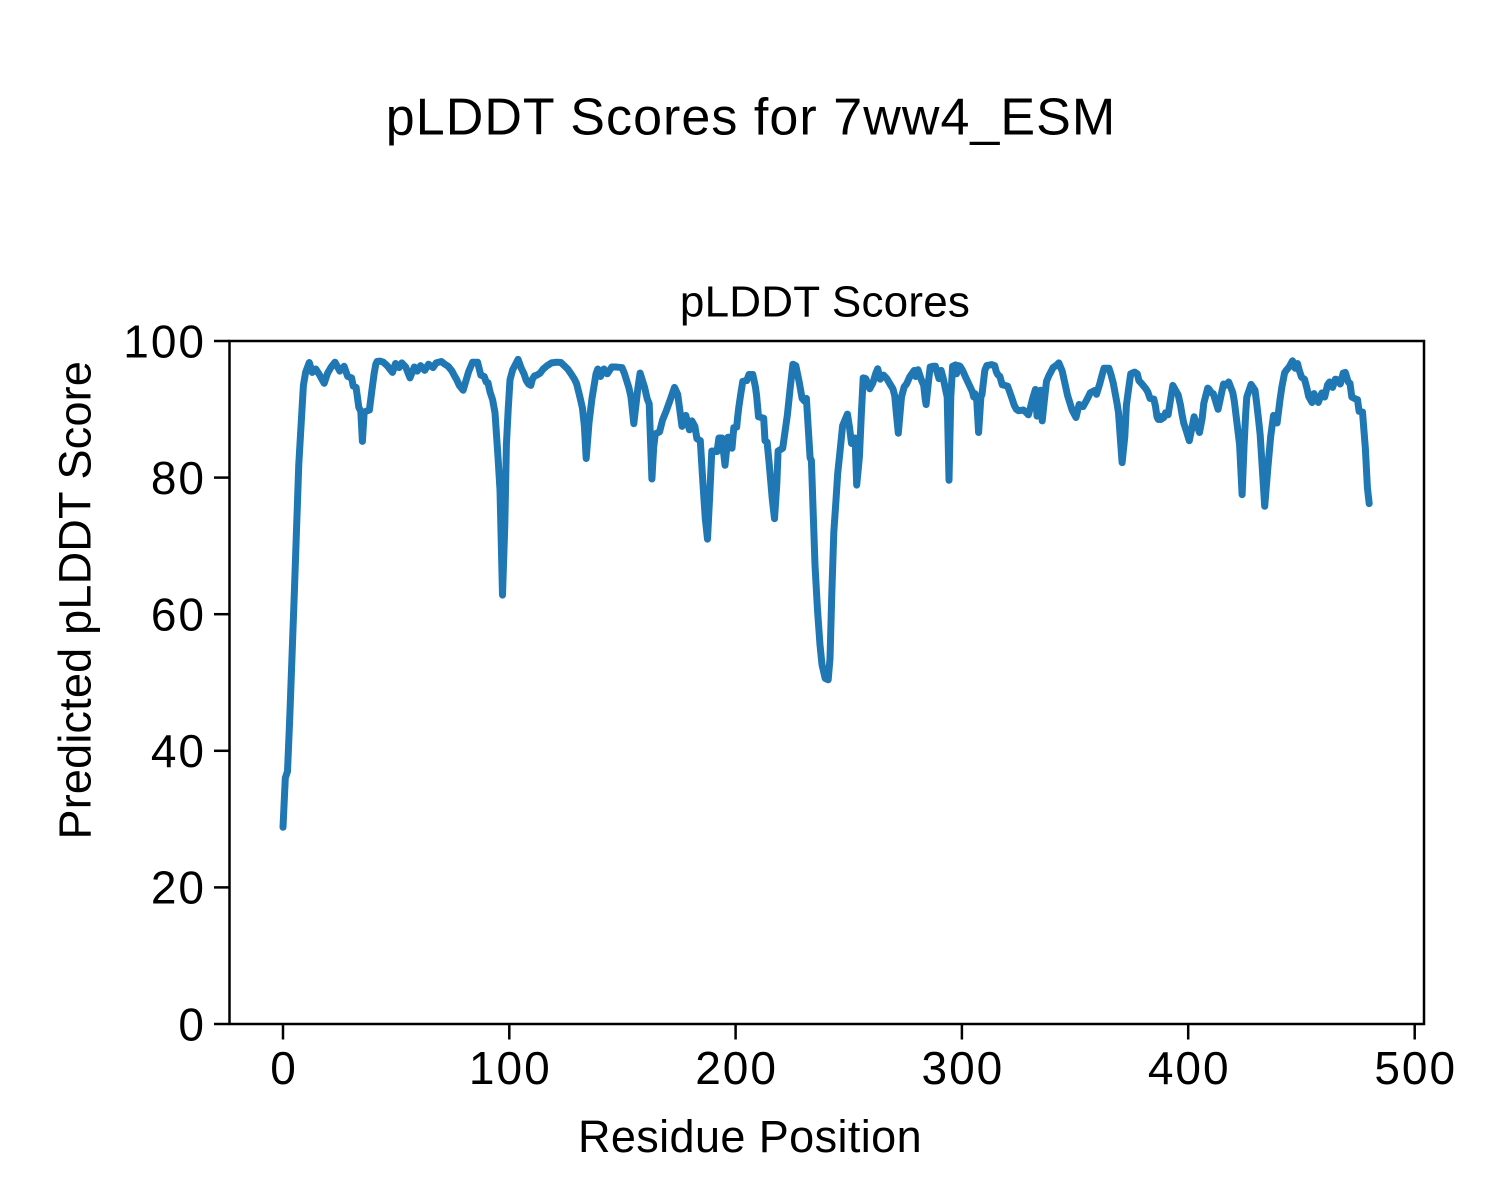 The width and height of the screenshot is (1500, 1200). What do you see at coordinates (963, 1068) in the screenshot?
I see `svg-text: 300` at bounding box center [963, 1068].